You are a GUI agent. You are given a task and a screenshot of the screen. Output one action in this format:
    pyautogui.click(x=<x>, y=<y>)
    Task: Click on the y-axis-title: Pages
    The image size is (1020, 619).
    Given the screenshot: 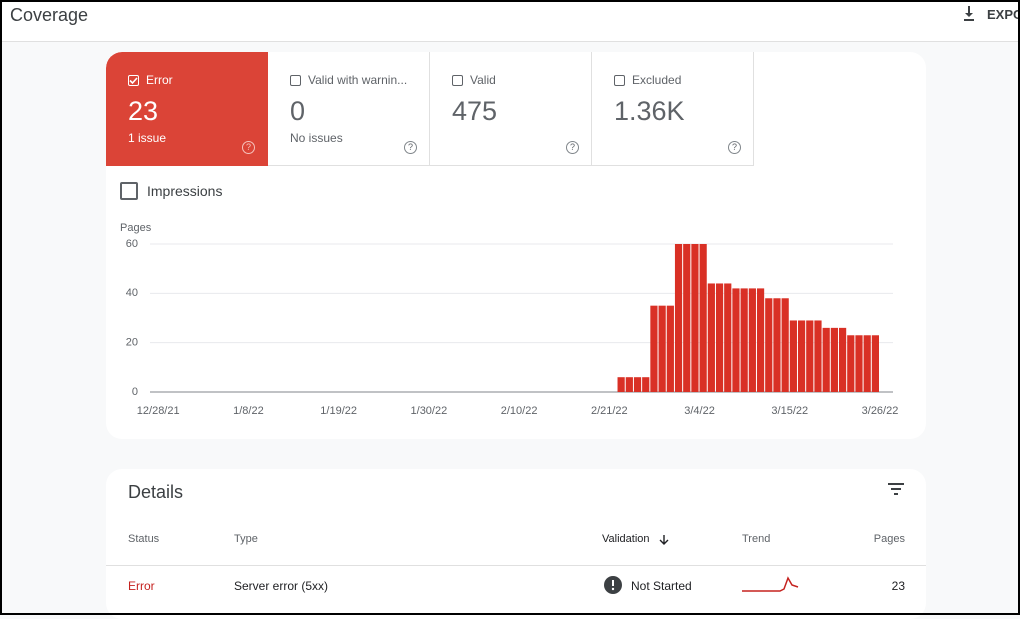 What is the action you would take?
    pyautogui.click(x=136, y=228)
    